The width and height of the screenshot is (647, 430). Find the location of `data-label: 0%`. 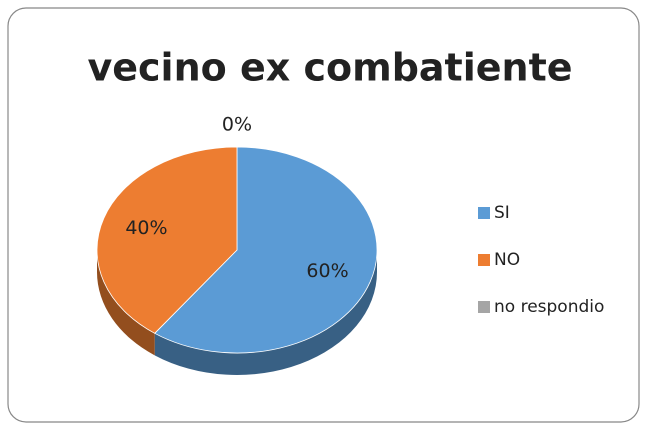

data-label: 0% is located at coordinates (237, 125).